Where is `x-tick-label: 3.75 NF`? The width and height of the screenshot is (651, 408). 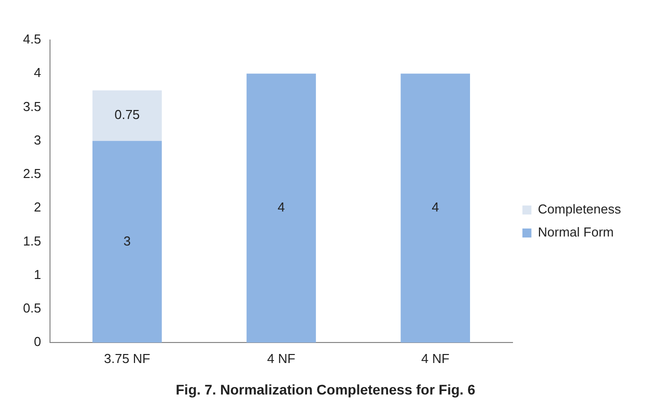
x-tick-label: 3.75 NF is located at coordinates (127, 358).